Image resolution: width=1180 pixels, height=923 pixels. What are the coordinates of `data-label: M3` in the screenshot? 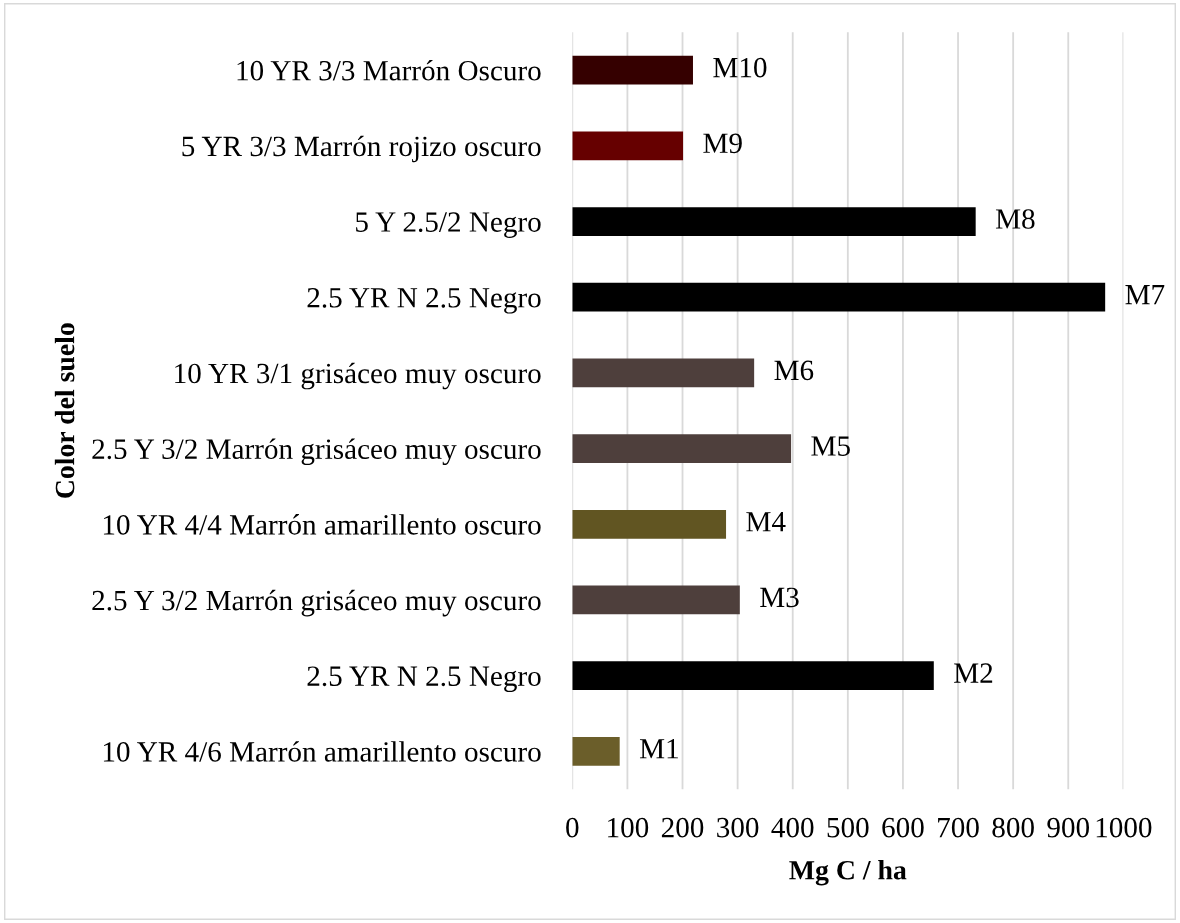 It's located at (779, 597).